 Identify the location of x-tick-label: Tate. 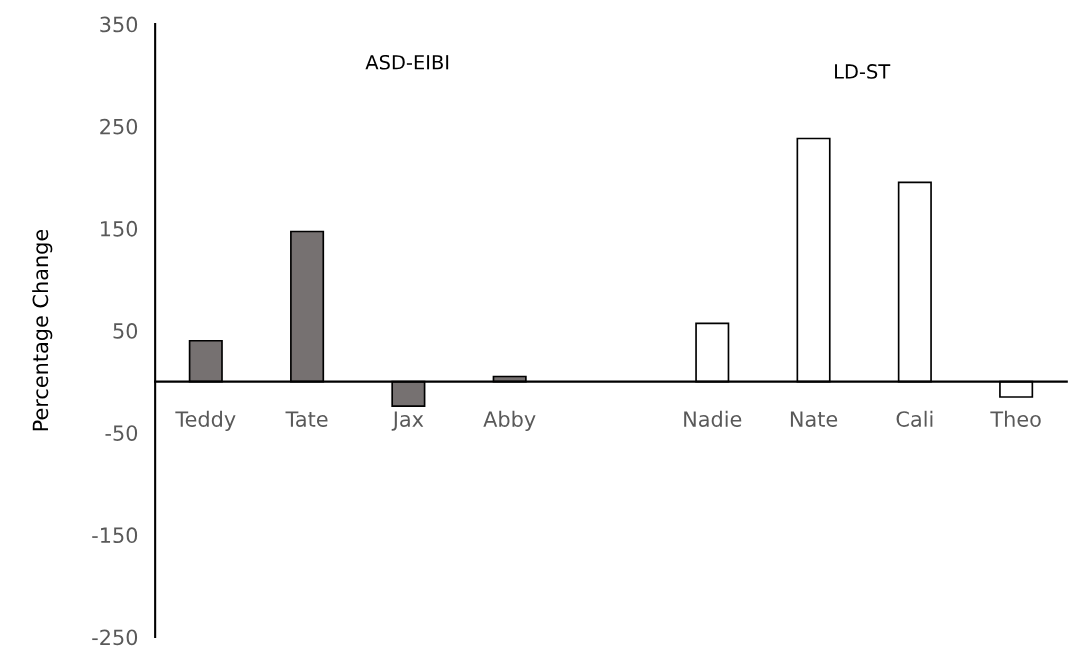
(306, 419).